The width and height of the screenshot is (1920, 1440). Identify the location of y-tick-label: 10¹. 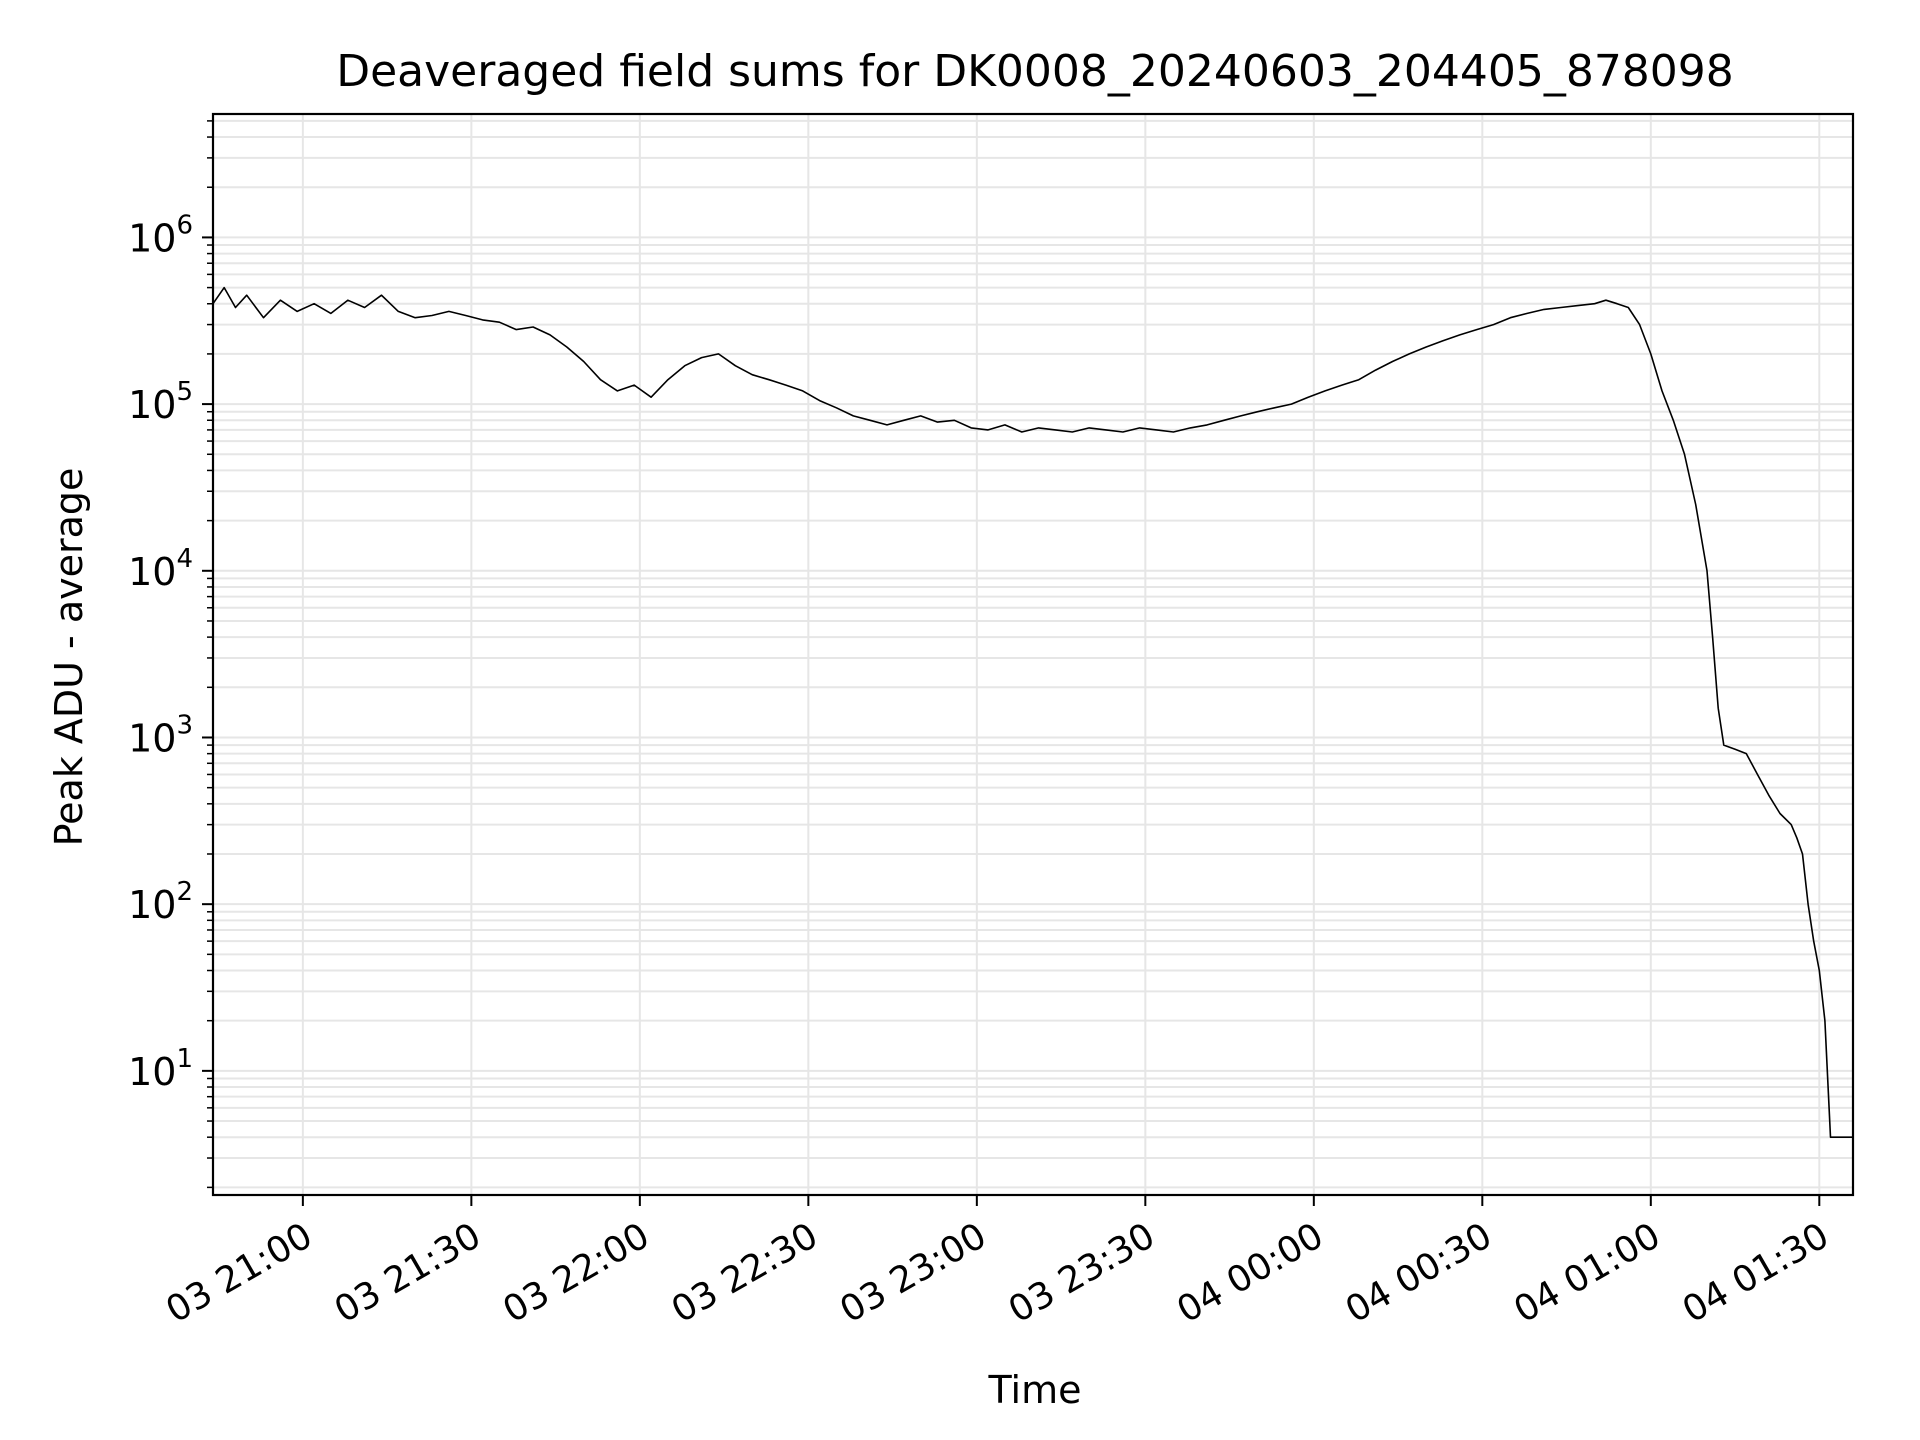
(160, 1069).